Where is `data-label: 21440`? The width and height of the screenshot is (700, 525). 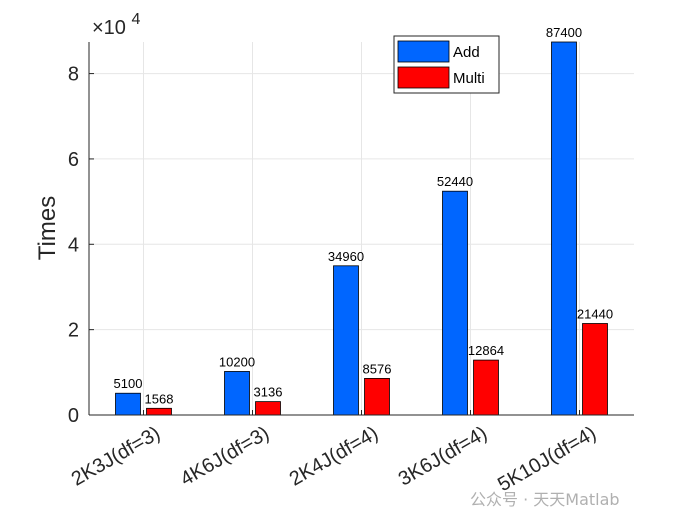 data-label: 21440 is located at coordinates (595, 313).